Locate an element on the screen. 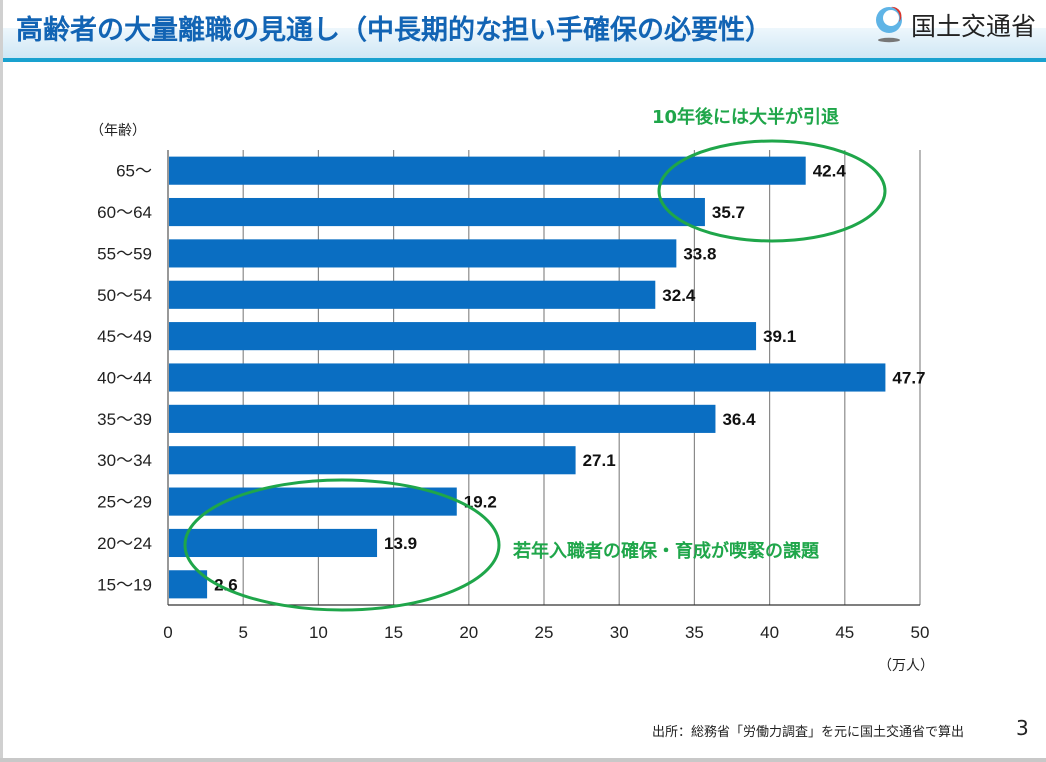  value-label: 47.7 is located at coordinates (908, 378).